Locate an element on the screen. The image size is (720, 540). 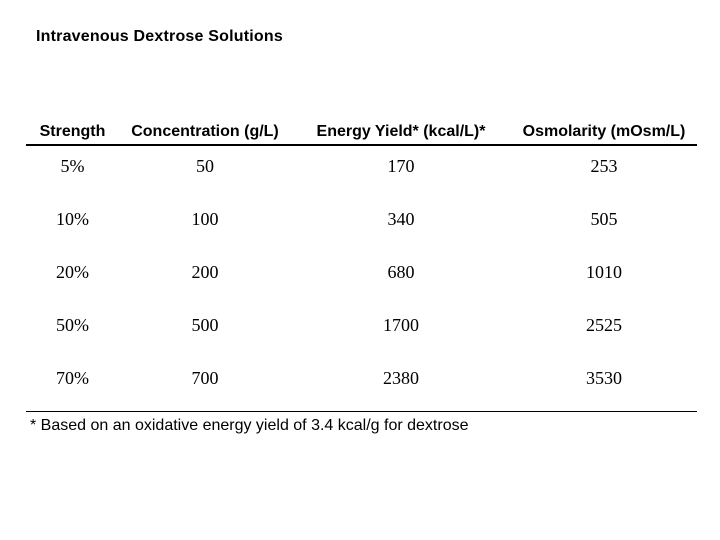
cell-energy-yield: 680 is located at coordinates (401, 272).